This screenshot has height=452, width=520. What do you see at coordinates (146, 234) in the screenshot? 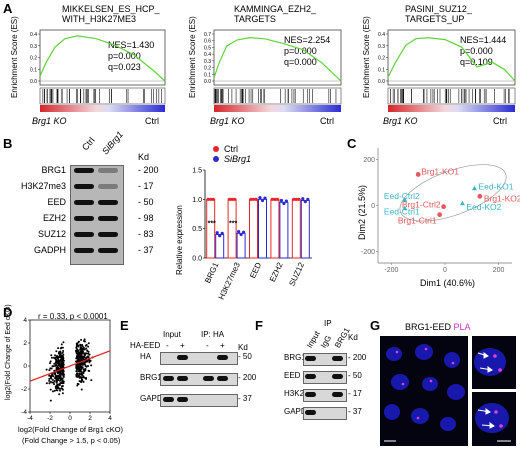
I see `kd-marker: - 83` at bounding box center [146, 234].